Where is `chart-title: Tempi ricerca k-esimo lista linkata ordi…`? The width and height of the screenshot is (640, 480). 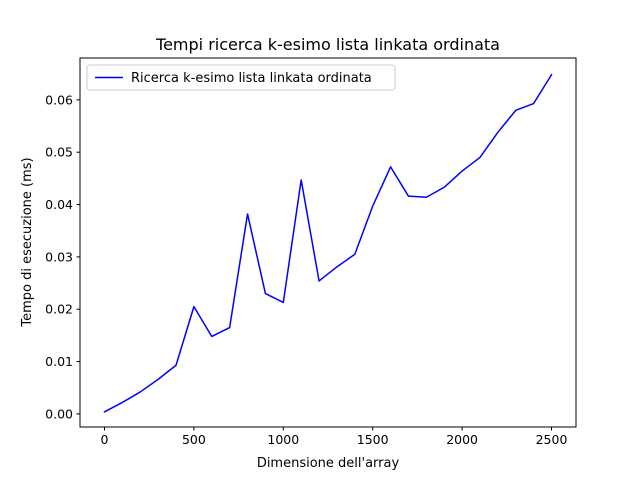
chart-title: Tempi ricerca k-esimo lista linkata ordi… is located at coordinates (327, 44).